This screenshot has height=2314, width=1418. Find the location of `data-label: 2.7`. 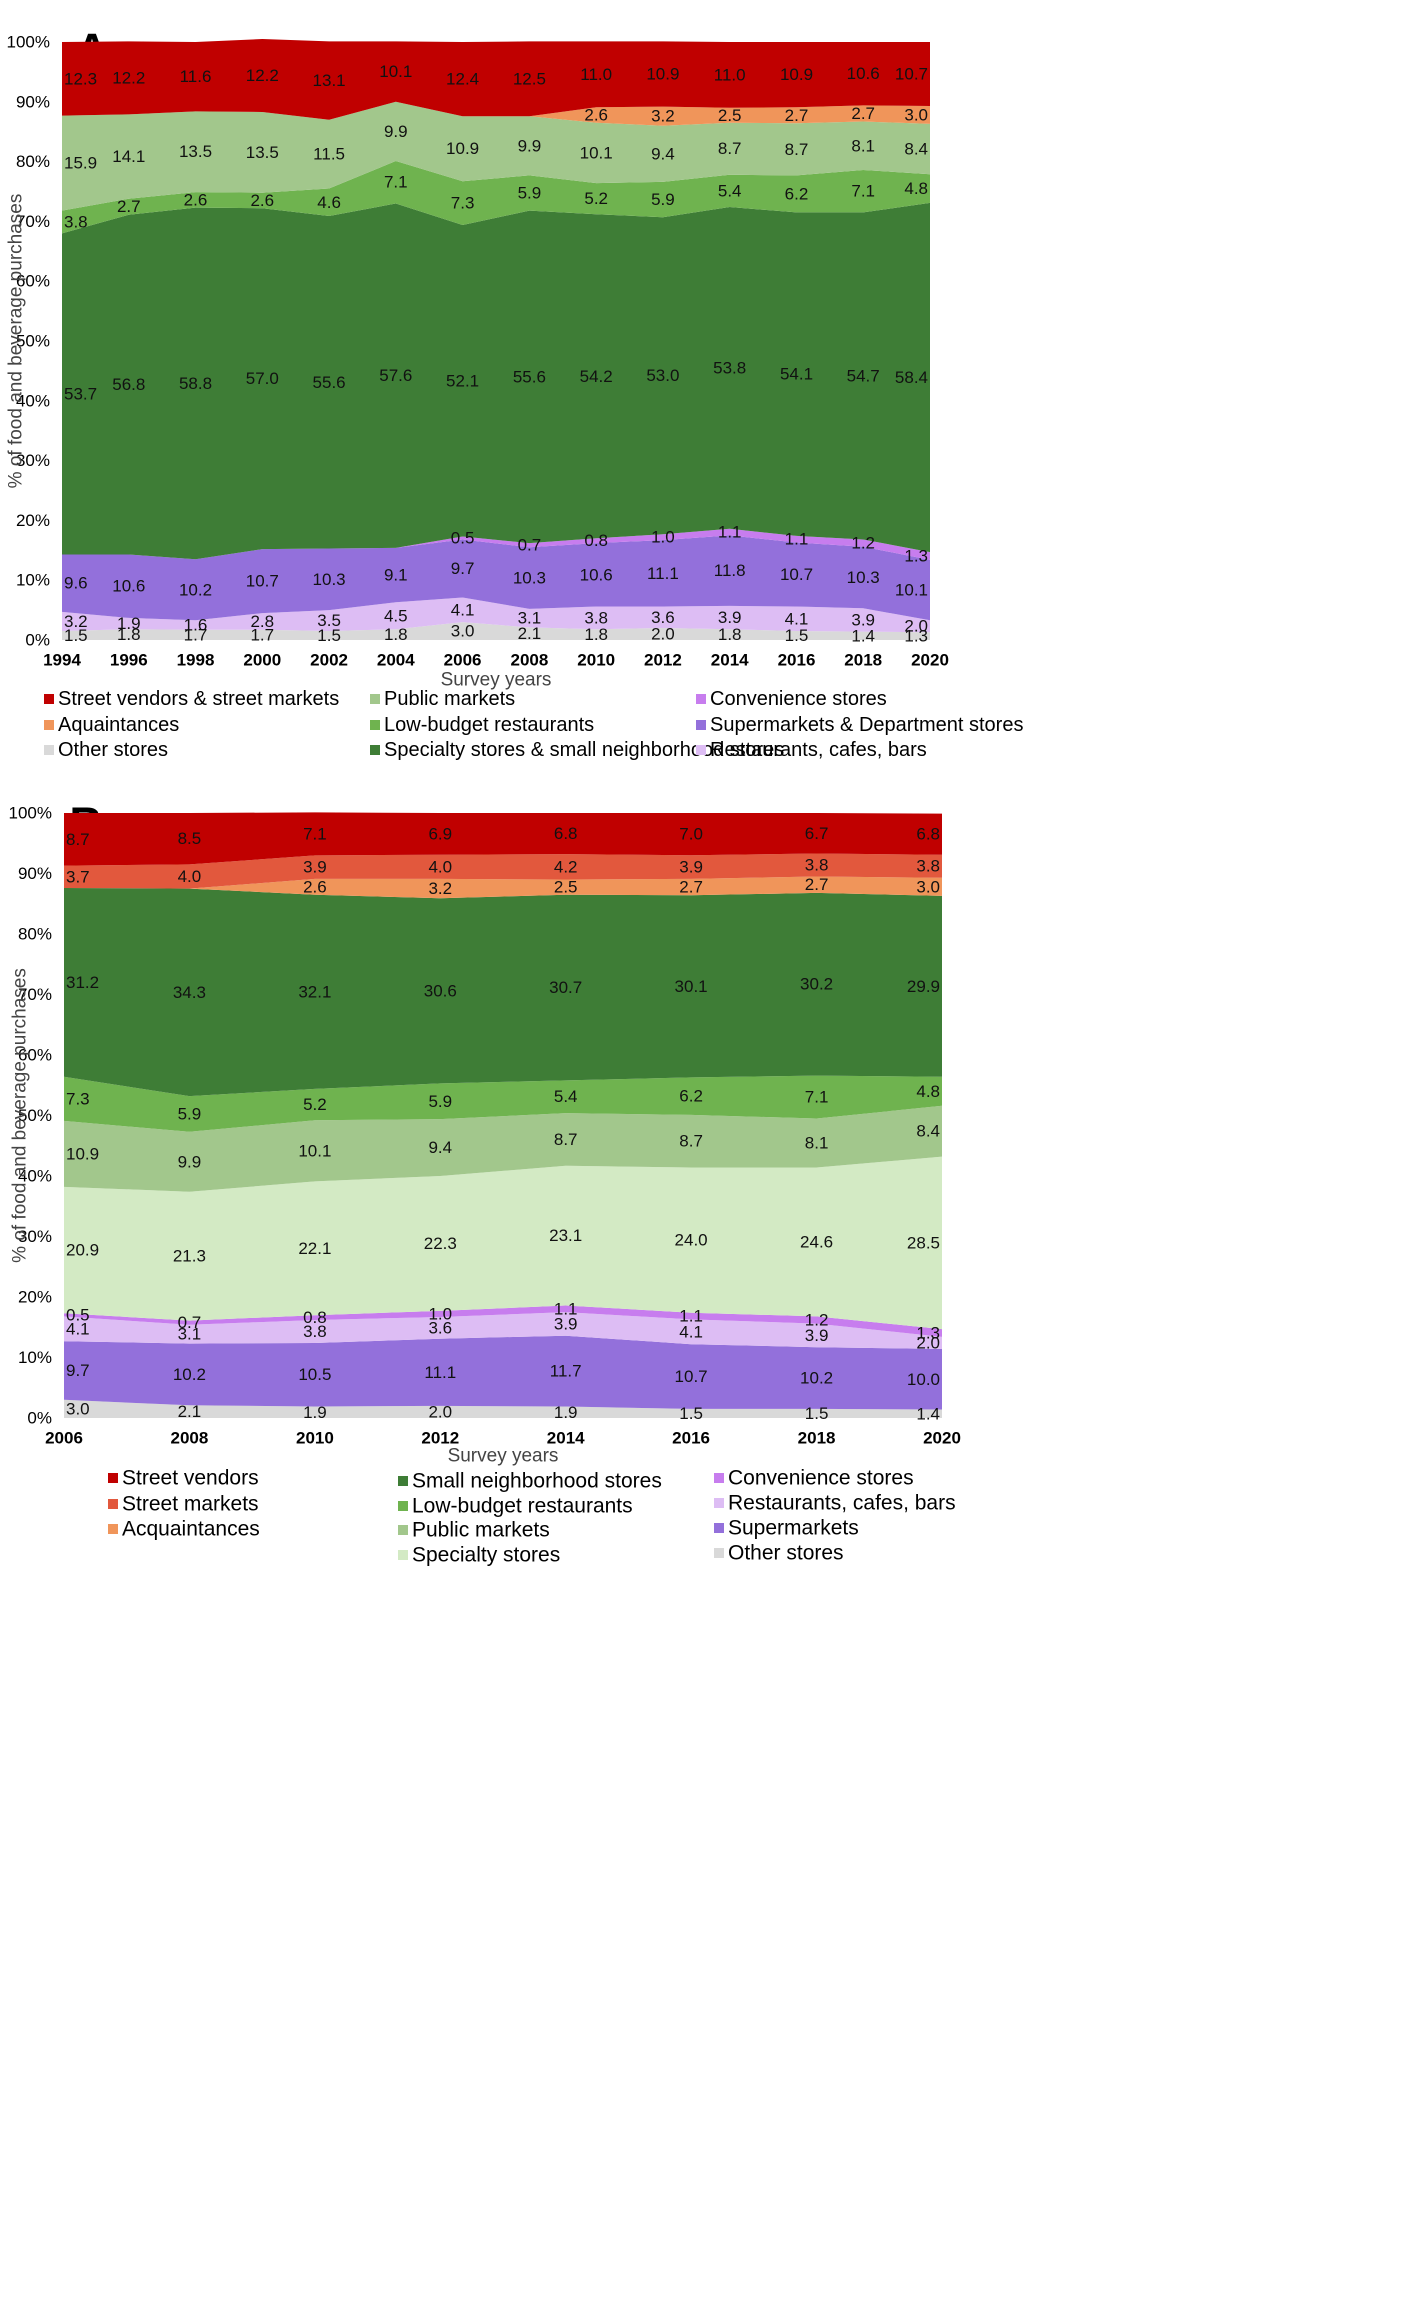

data-label: 2.7 is located at coordinates (691, 887).